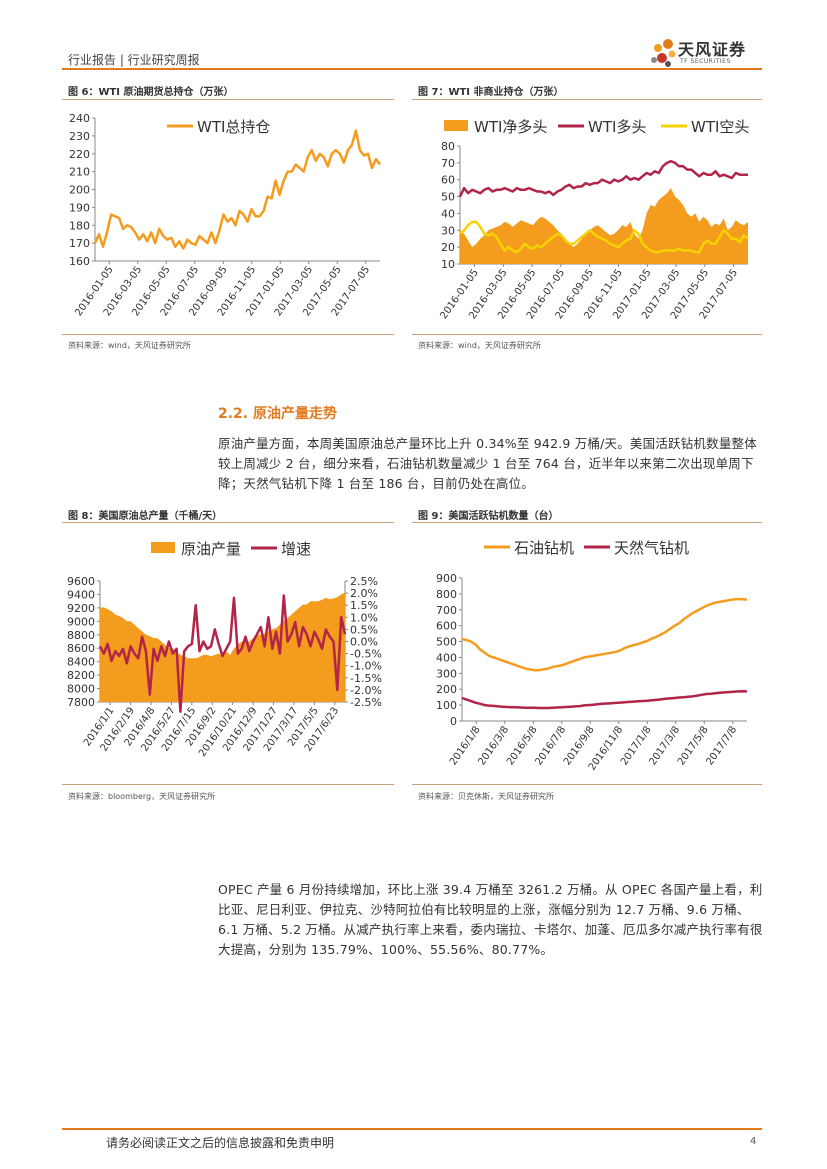  Describe the element at coordinates (587, 334) in the screenshot. I see `figure-7-bottom-rule` at that location.